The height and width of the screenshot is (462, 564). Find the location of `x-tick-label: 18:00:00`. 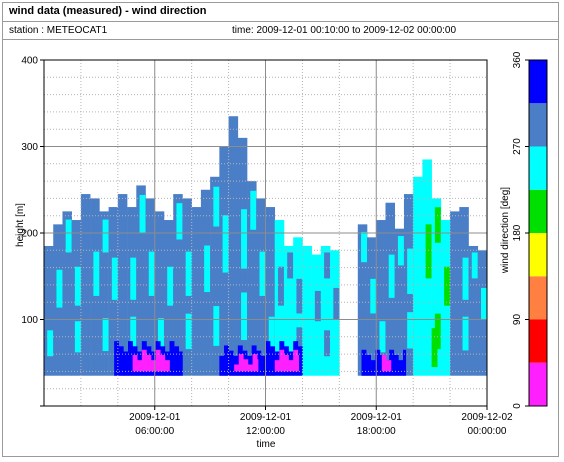

x-tick-label: 18:00:00 is located at coordinates (376, 431).